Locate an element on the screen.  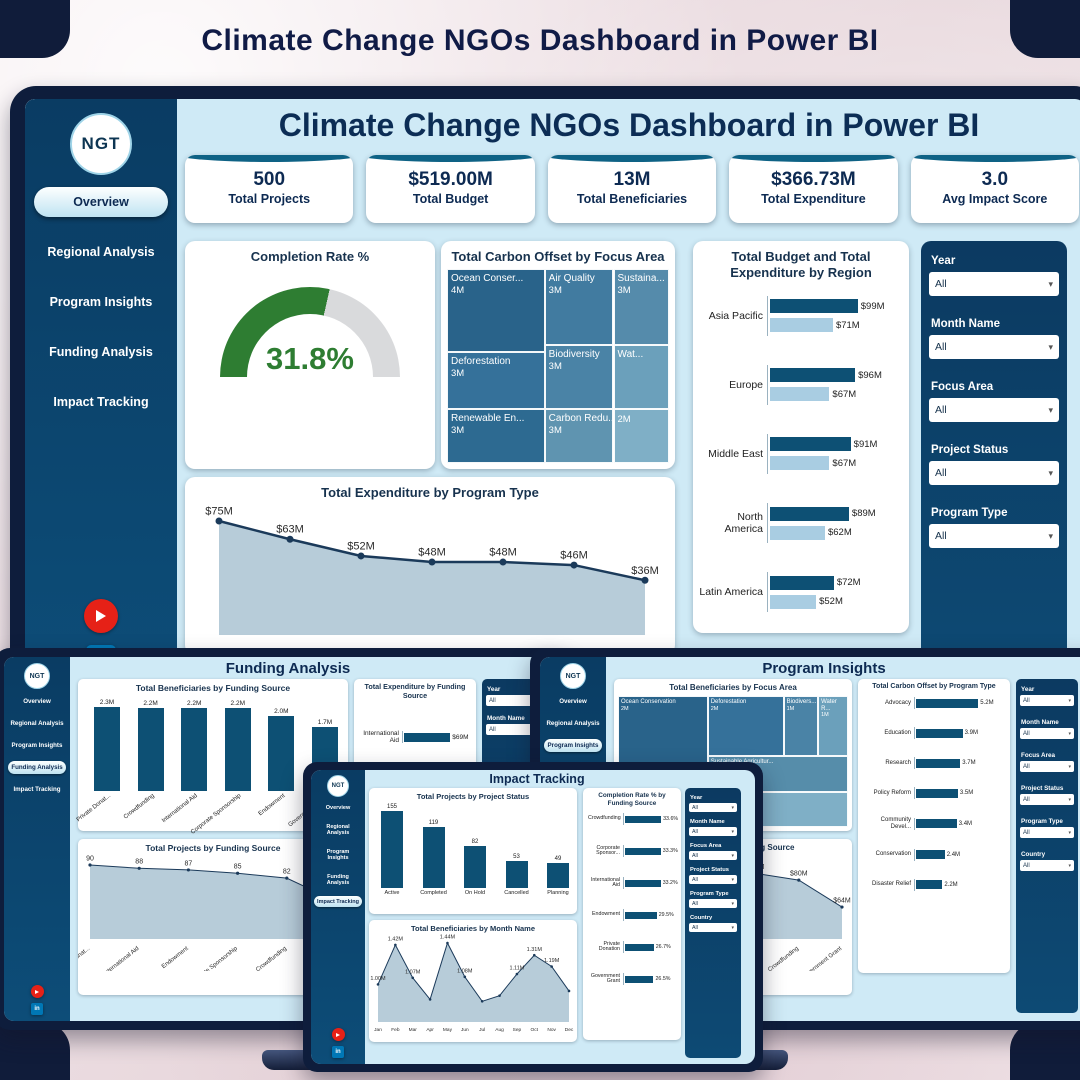
axis-category-label: Aug is located at coordinates (499, 1030).